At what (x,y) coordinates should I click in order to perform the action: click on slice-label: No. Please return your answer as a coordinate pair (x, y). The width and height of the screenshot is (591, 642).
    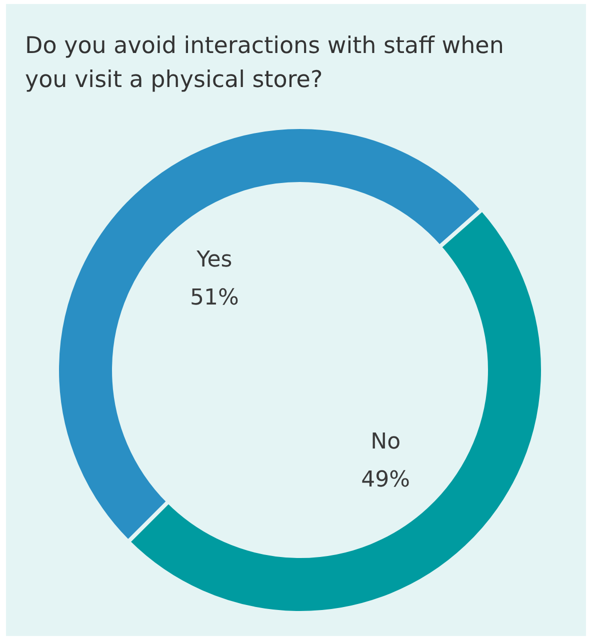
    Looking at the image, I should click on (385, 442).